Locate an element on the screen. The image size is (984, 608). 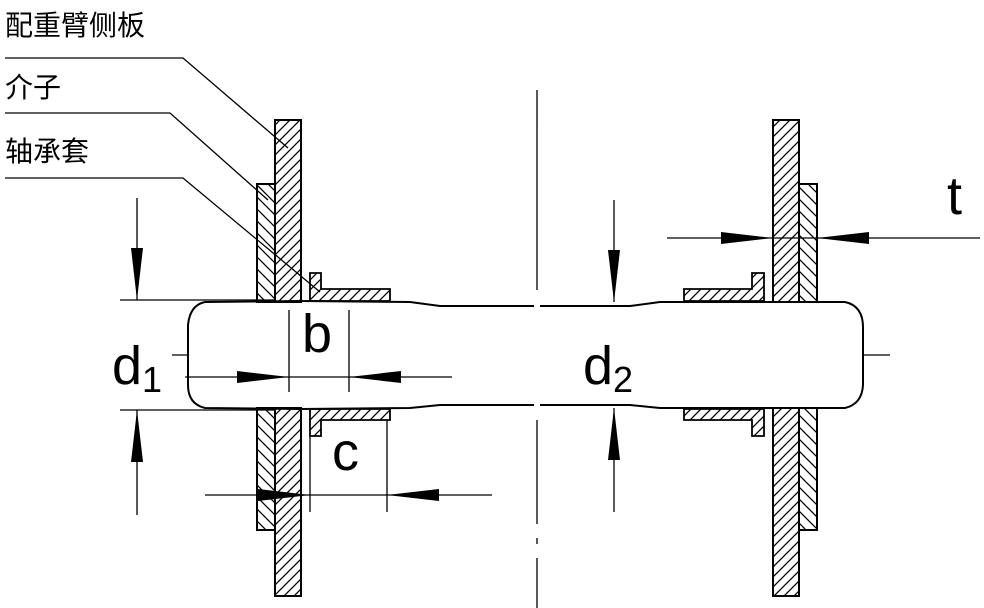
leader-intermediate is located at coordinates (137, 156).